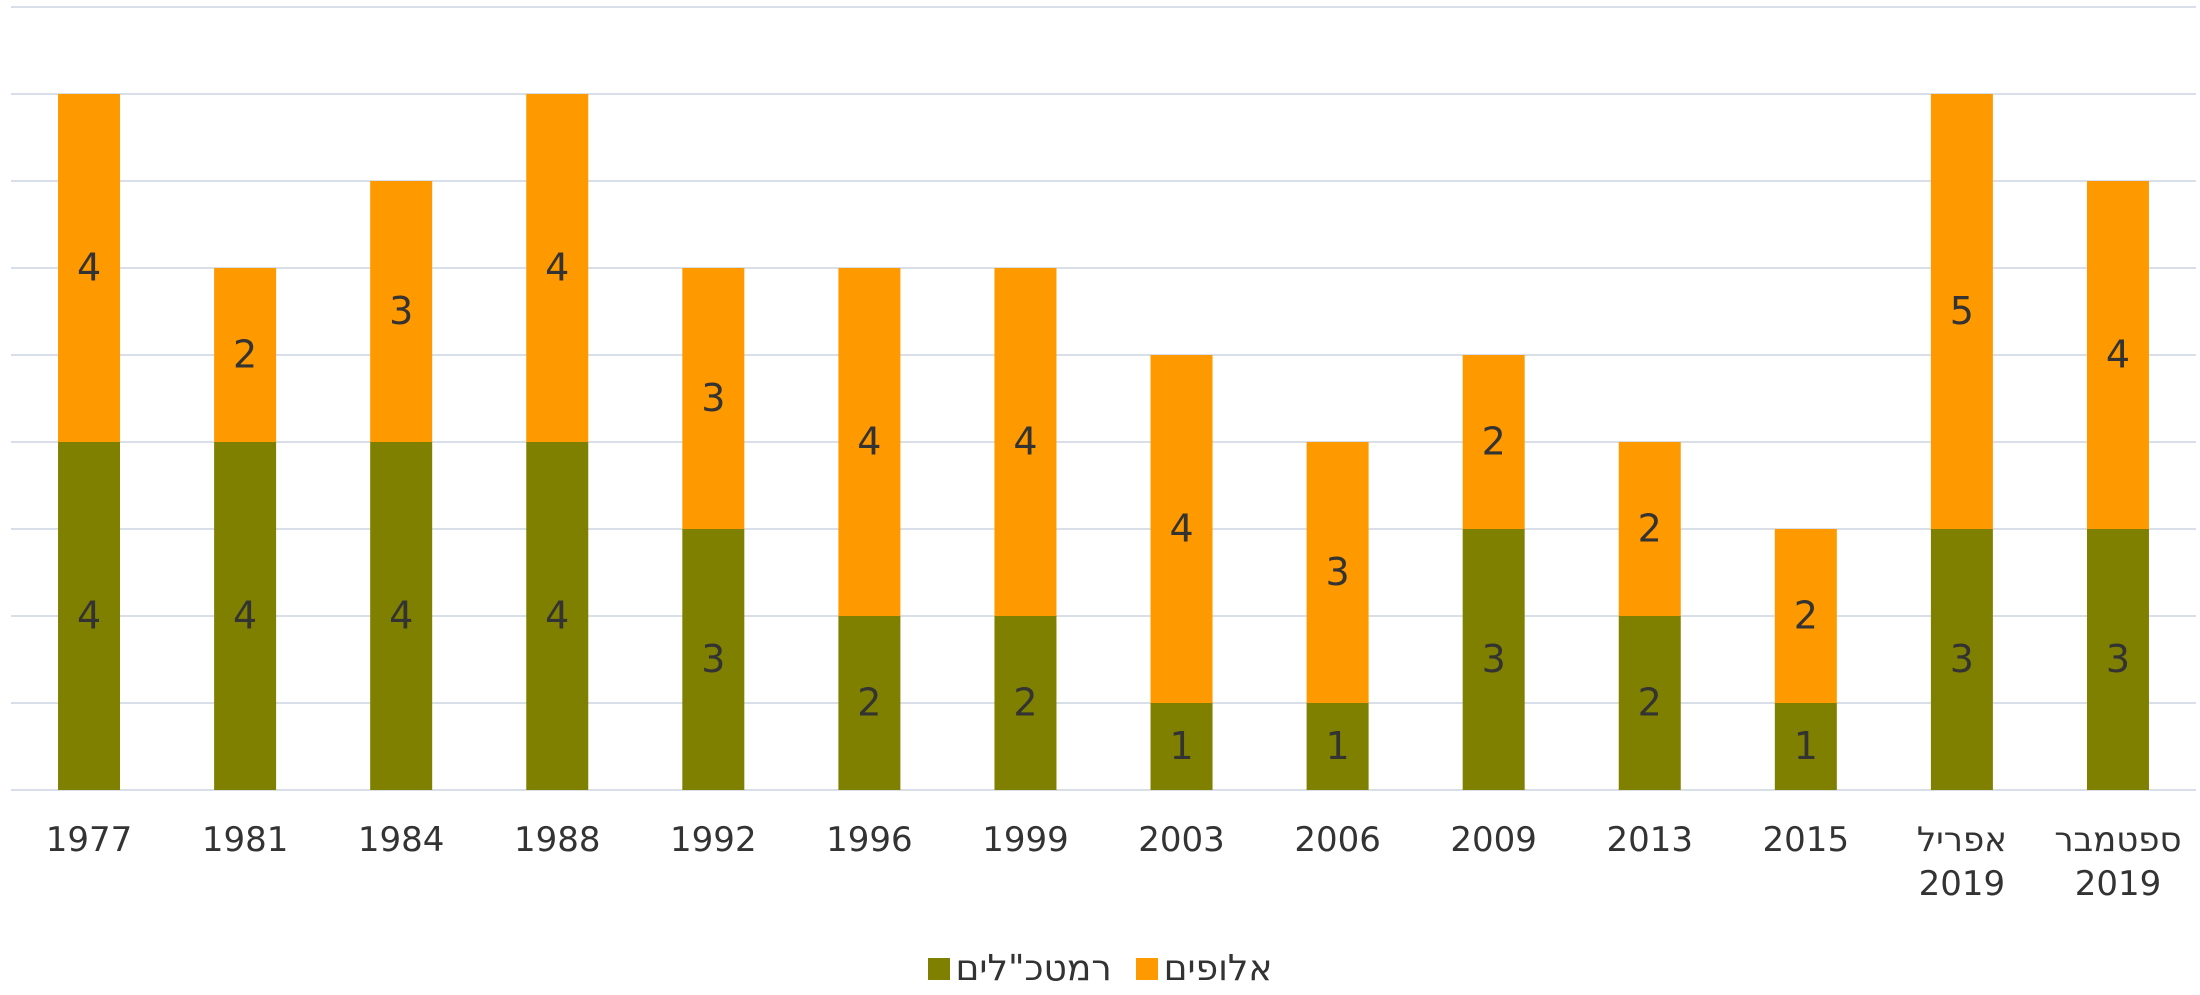 This screenshot has width=2200, height=995. Describe the element at coordinates (1337, 840) in the screenshot. I see `x-tick-label: 2006` at that location.